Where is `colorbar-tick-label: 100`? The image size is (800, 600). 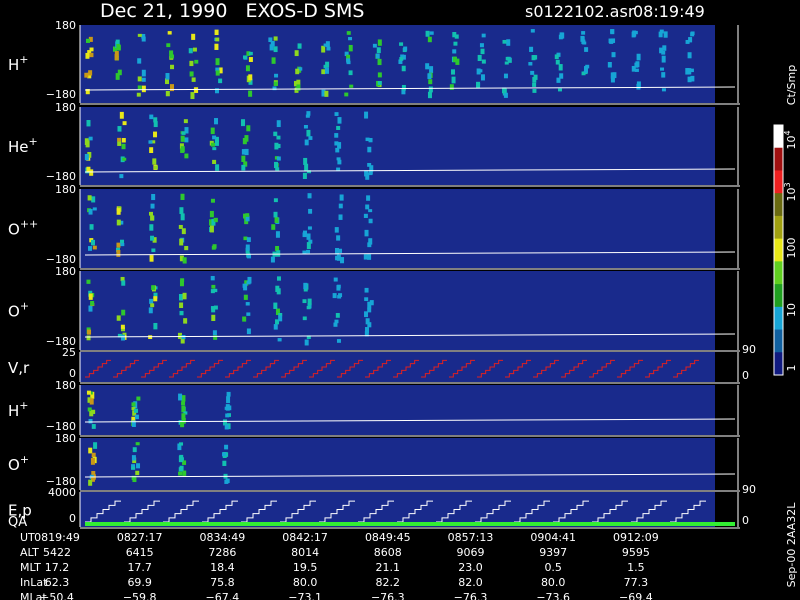
colorbar-tick-label: 100 is located at coordinates (791, 248).